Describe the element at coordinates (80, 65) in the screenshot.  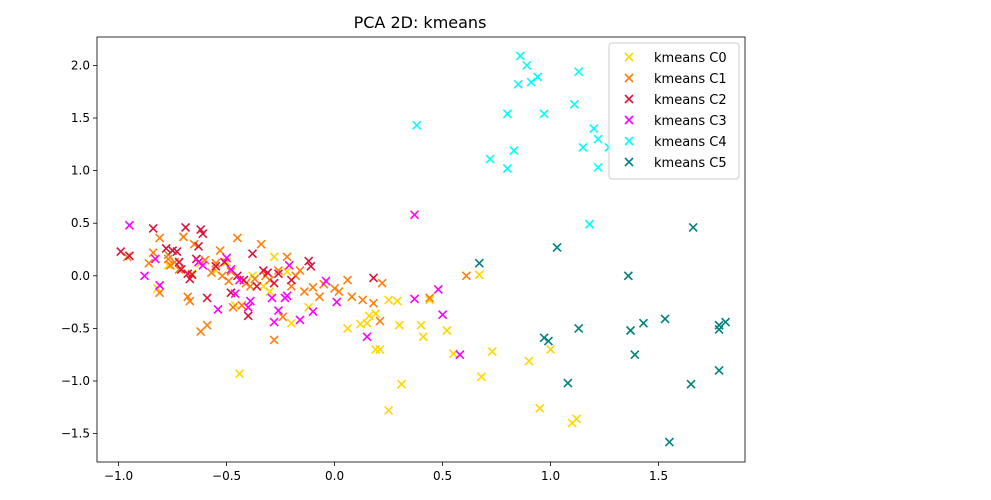
I see `y-tick-label: 2.0` at that location.